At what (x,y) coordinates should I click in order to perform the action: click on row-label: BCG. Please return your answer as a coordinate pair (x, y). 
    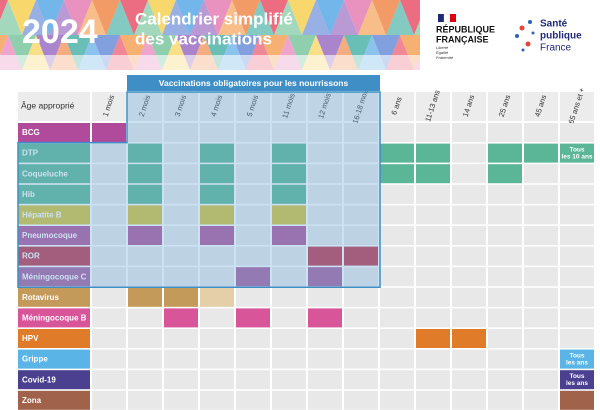
    Looking at the image, I should click on (31, 132).